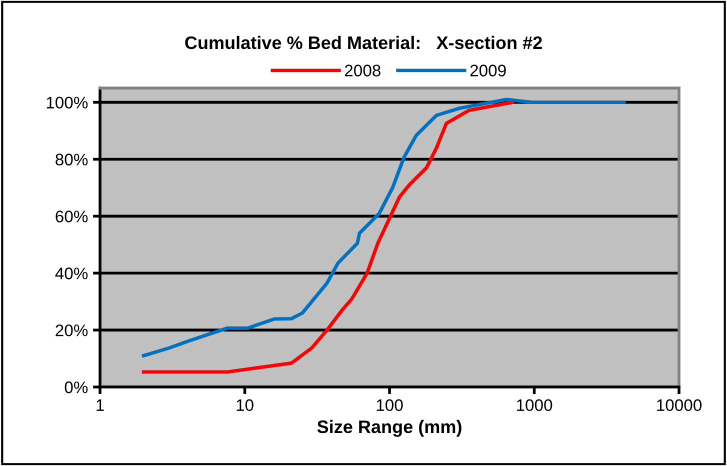 The width and height of the screenshot is (727, 466). Describe the element at coordinates (67, 102) in the screenshot. I see `y-tick-label: 100%` at that location.